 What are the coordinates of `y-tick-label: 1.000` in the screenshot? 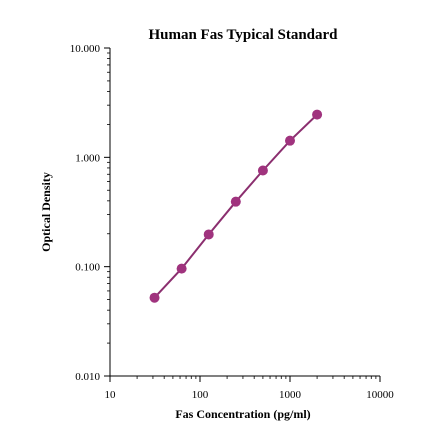 It's located at (87, 158).